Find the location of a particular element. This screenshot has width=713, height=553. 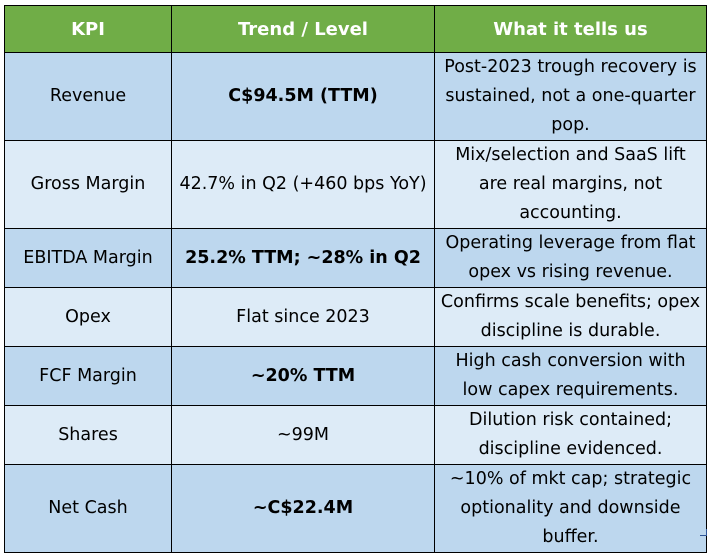

level-cell: ~C$22.4M is located at coordinates (303, 508).